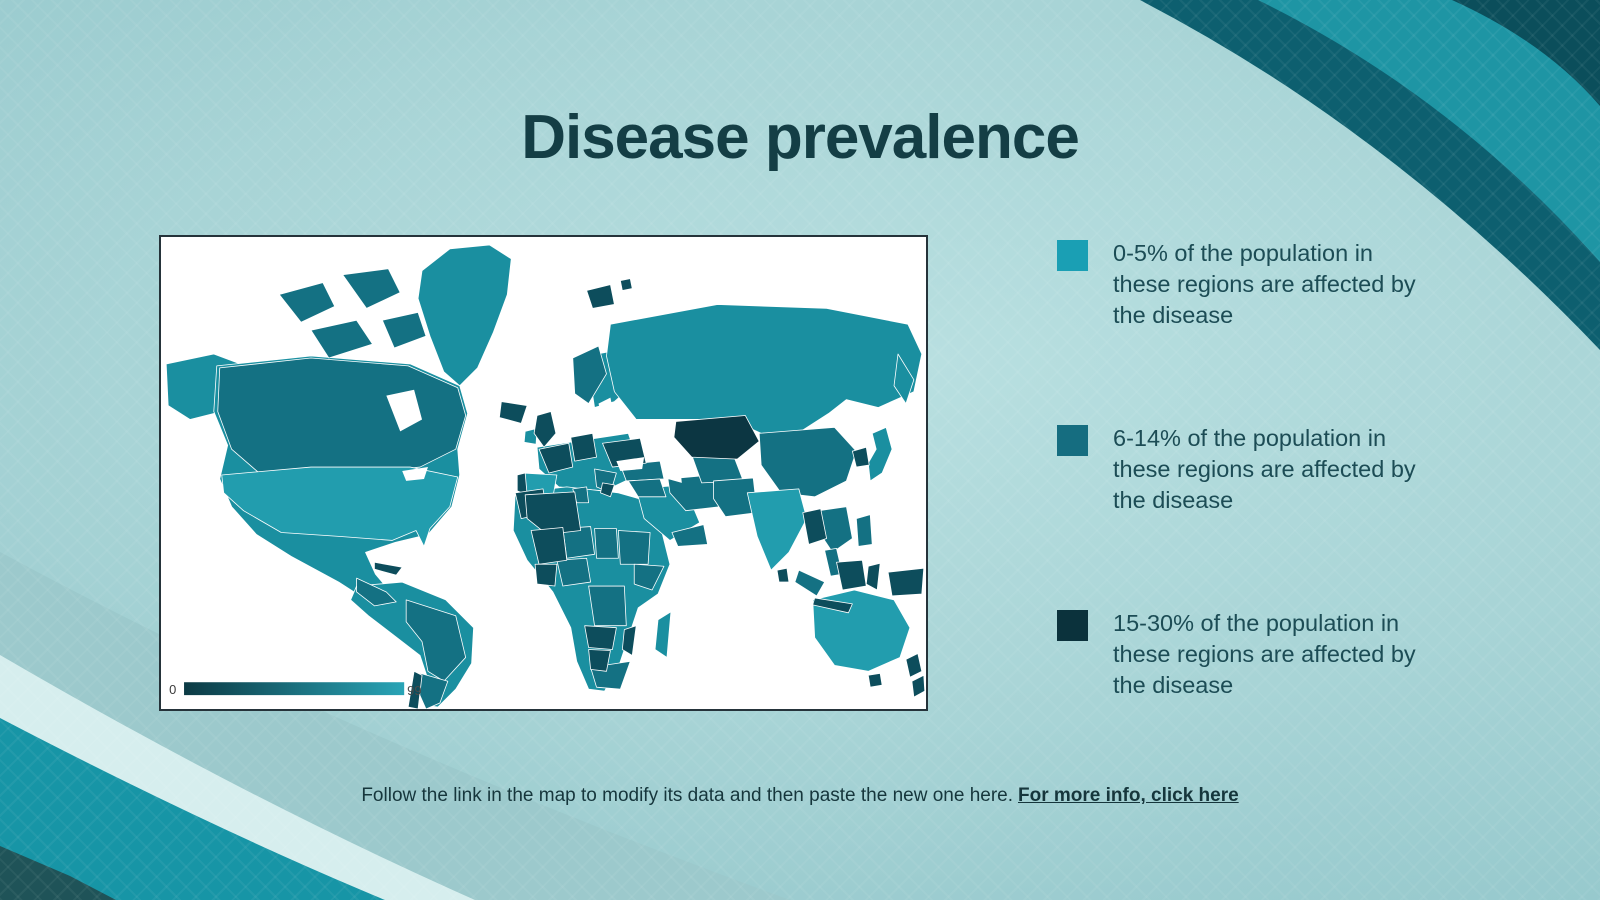 This screenshot has height=900, width=1600. I want to click on region-yemen-oman, so click(690, 535).